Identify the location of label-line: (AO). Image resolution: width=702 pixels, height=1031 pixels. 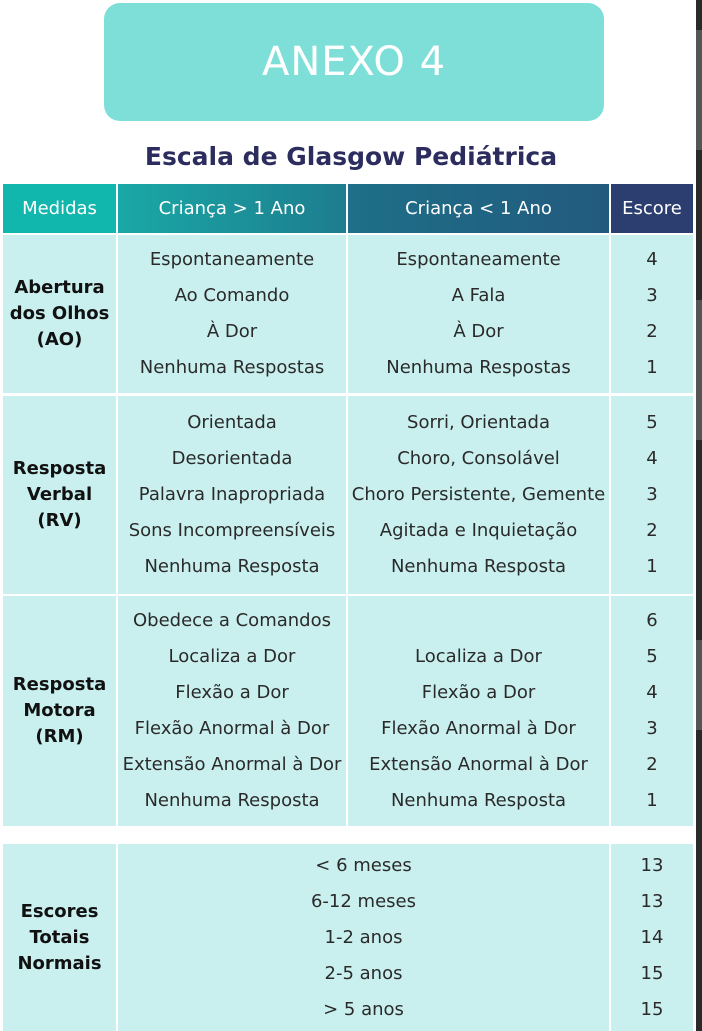
(59, 339).